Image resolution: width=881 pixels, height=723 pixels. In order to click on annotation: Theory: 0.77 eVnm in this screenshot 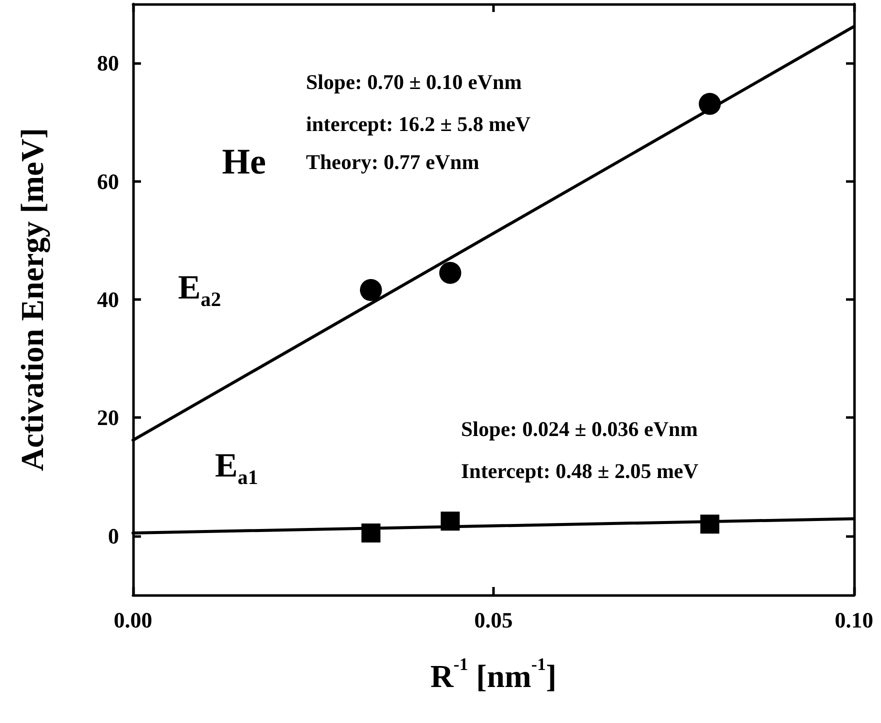, I will do `click(393, 162)`.